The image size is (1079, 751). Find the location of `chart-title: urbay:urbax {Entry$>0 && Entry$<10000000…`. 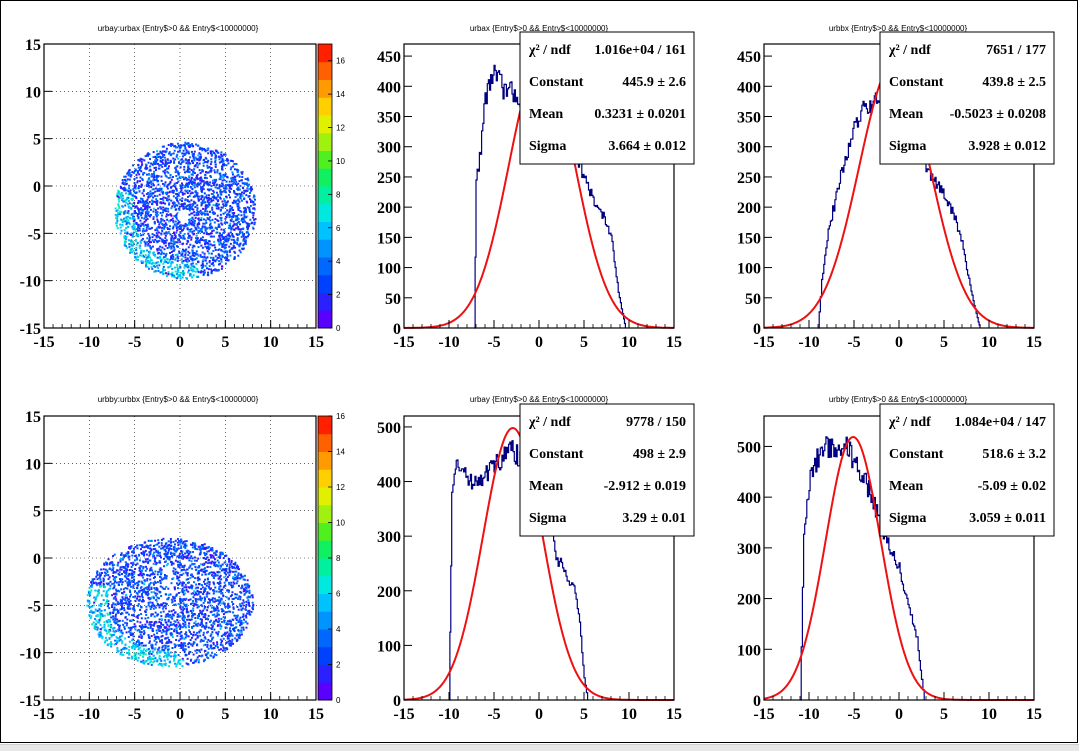

chart-title: urbay:urbax {Entry$>0 && Entry$<10000000… is located at coordinates (178, 28).